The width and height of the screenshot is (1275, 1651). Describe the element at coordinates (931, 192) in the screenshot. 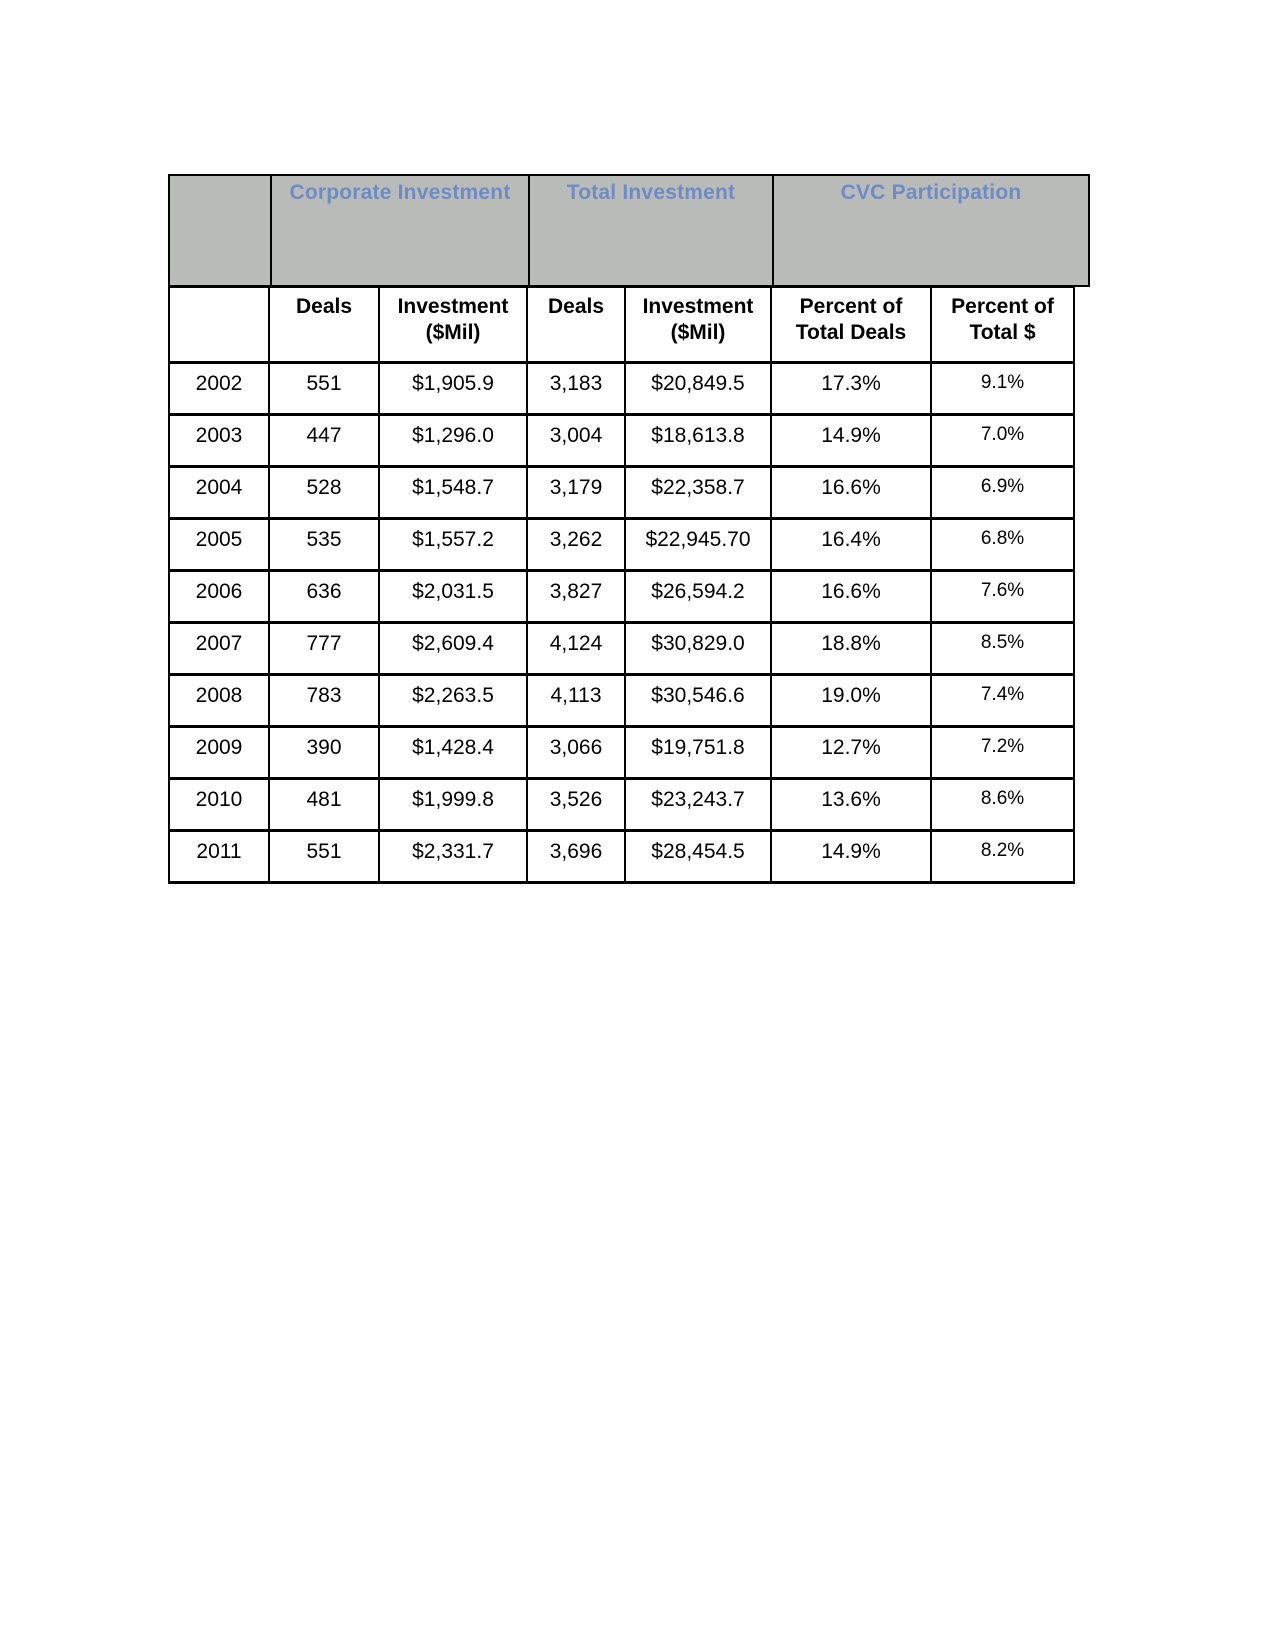

I see `group-header-label: CVC Participation` at that location.